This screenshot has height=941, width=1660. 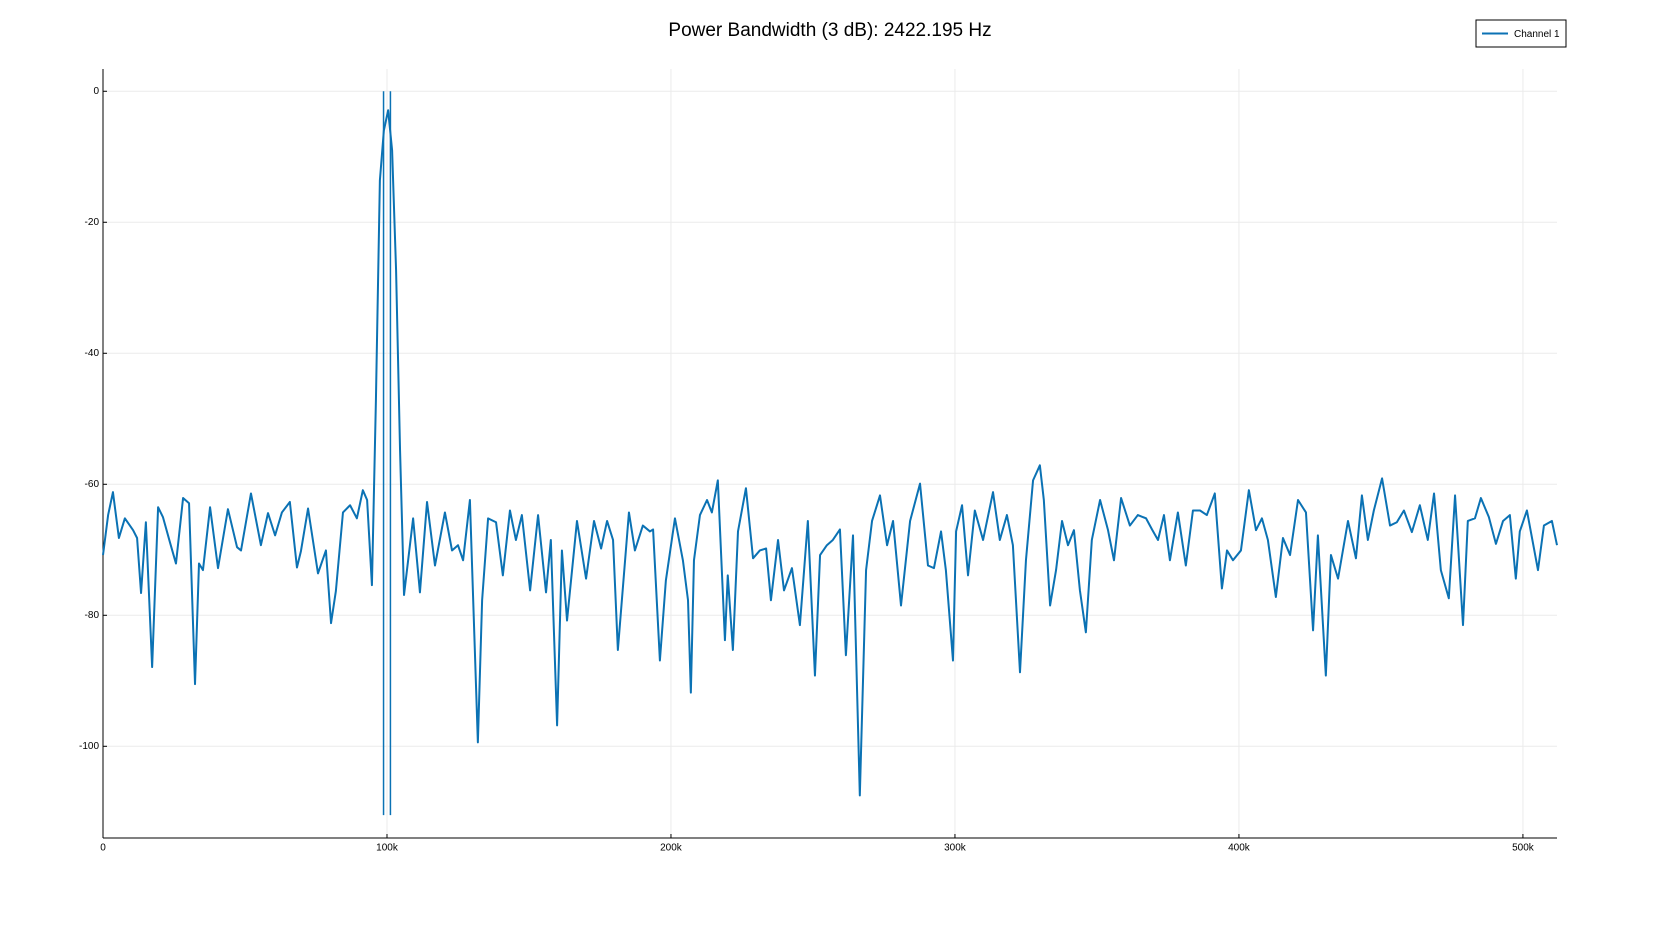 I want to click on x-tick-label: 300k, so click(x=955, y=848).